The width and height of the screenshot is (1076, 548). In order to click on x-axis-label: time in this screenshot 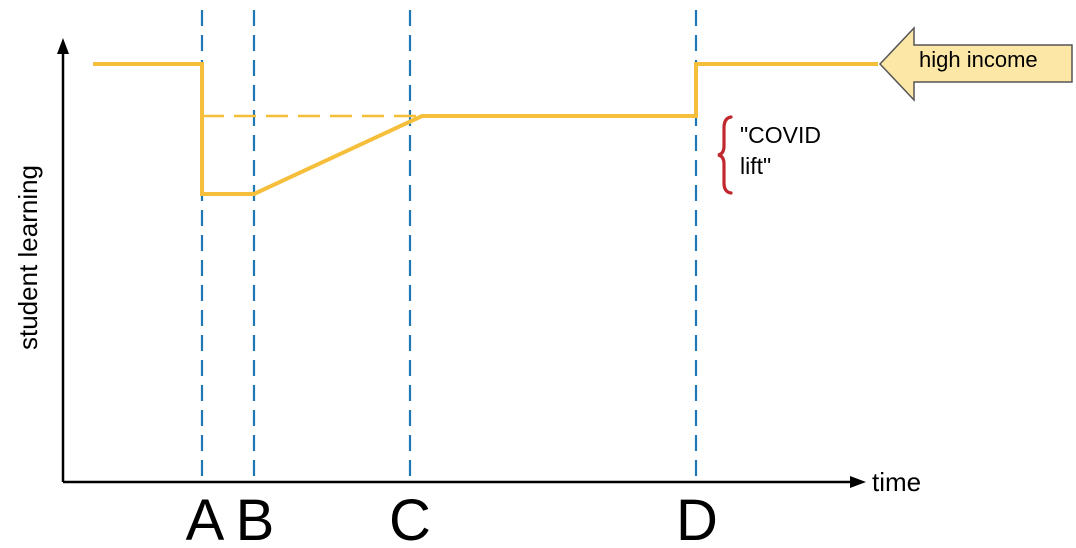, I will do `click(896, 482)`.